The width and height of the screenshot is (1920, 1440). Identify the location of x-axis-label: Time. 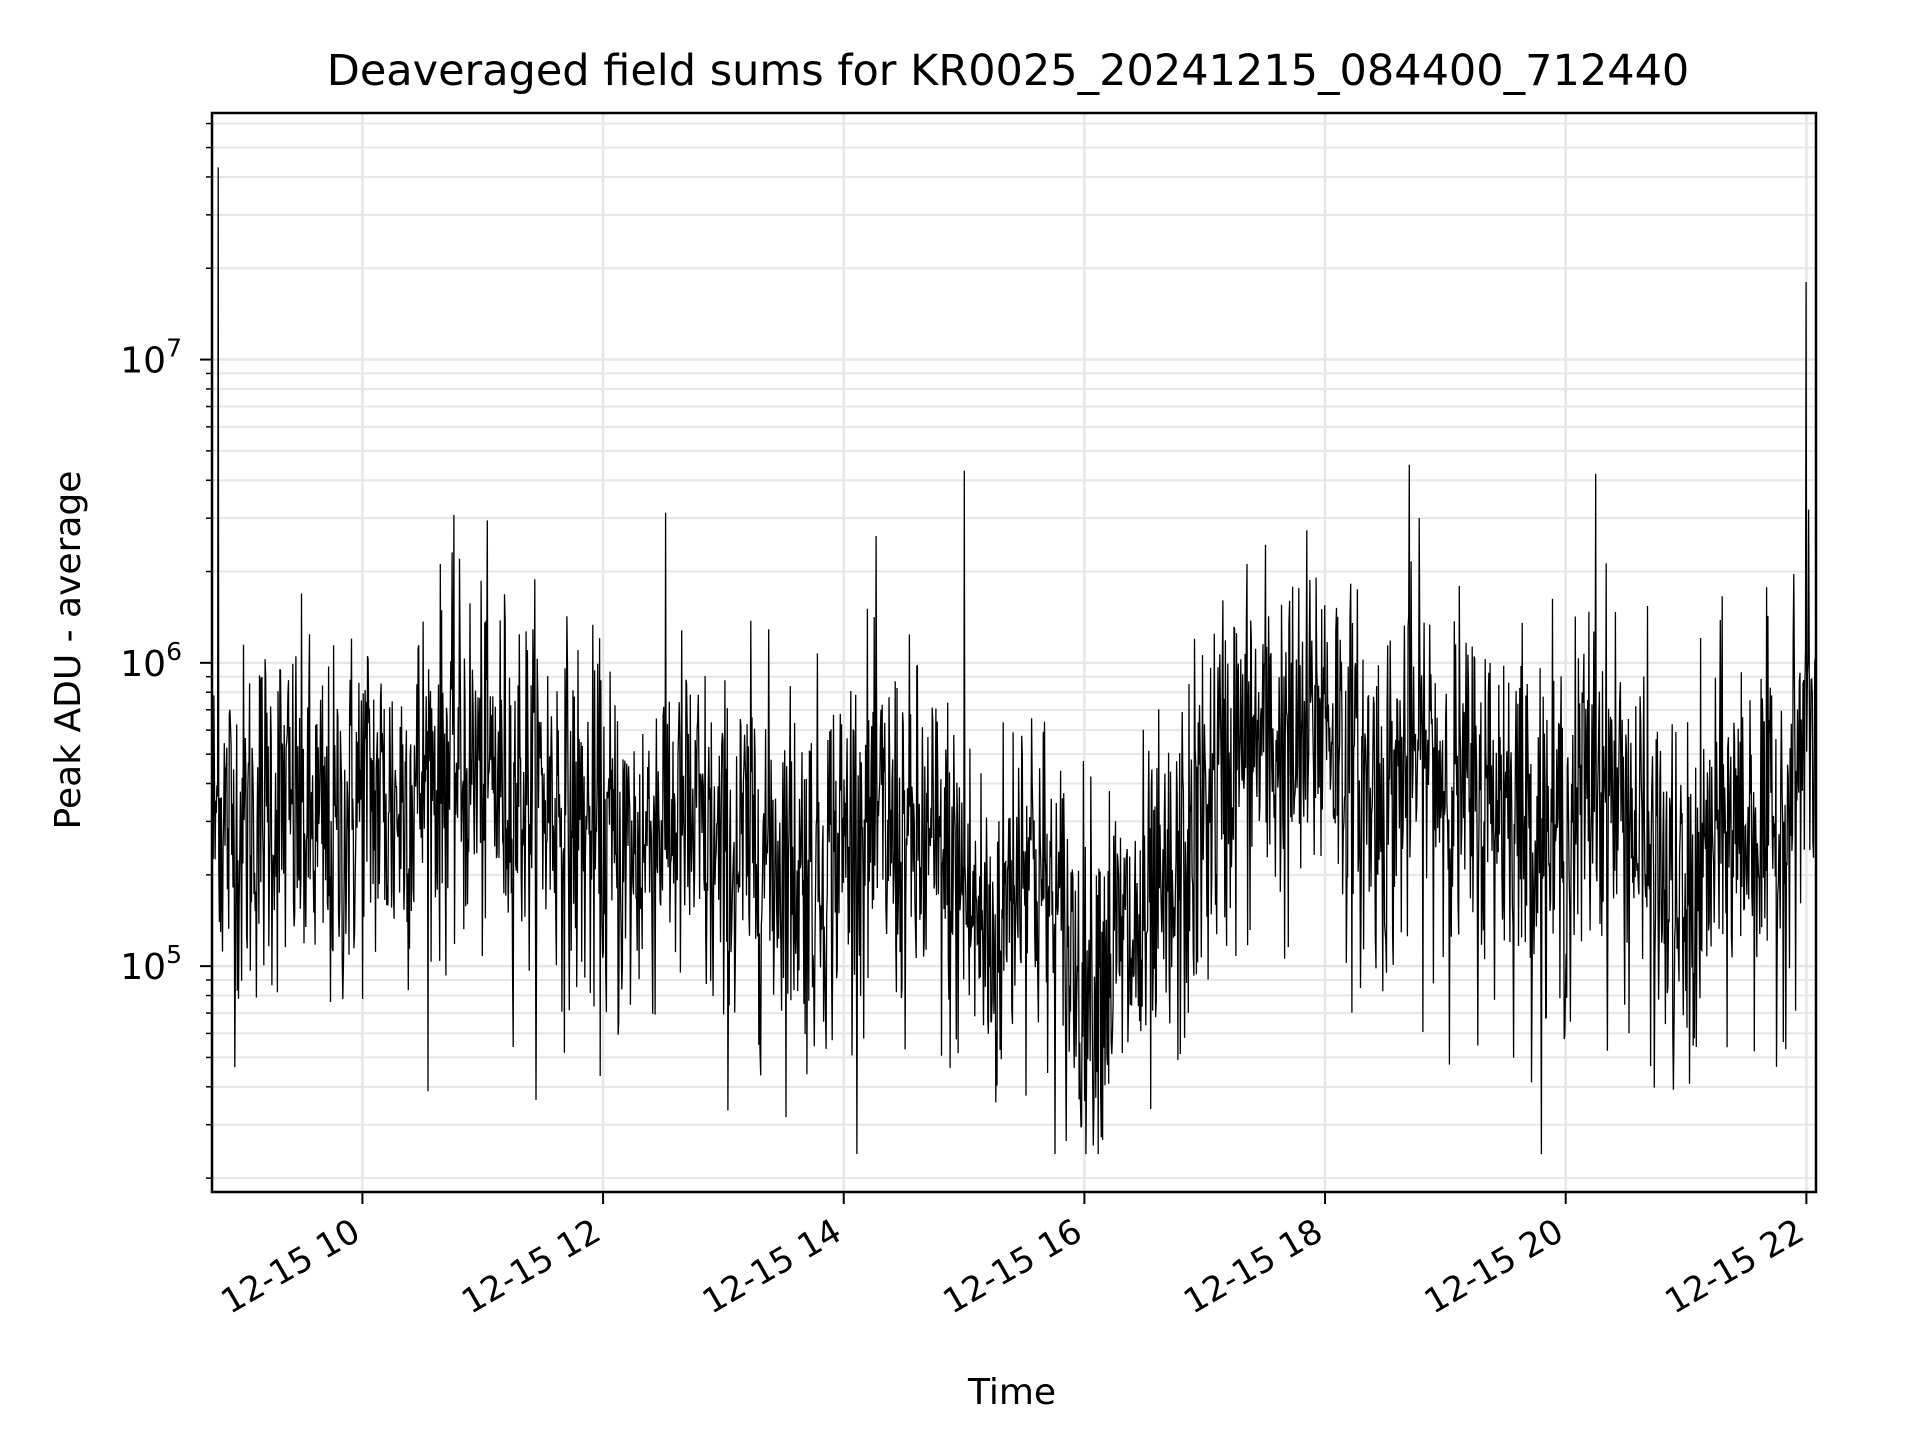
(1011, 1392).